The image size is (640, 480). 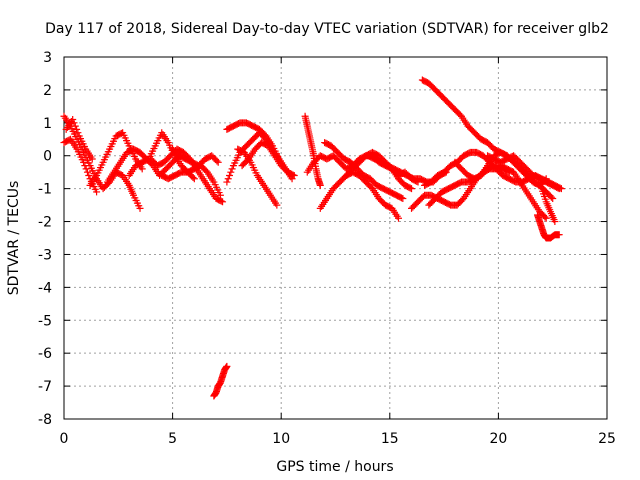 I want to click on y-tick-label: -8, so click(x=45, y=420).